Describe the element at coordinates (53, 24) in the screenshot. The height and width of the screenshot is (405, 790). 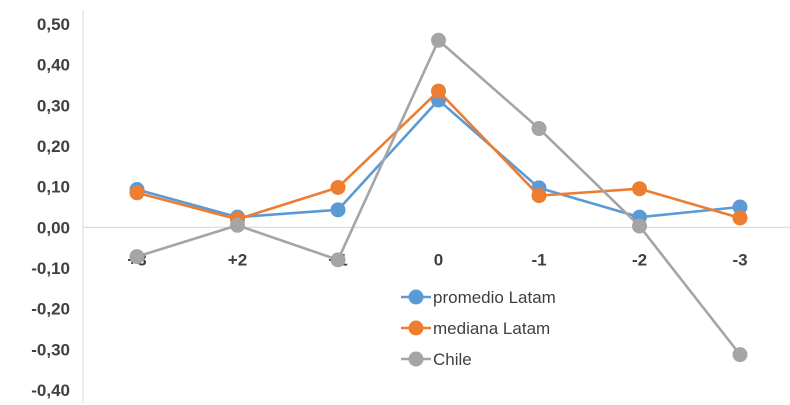
I see `y-tick-label: 0,50` at that location.